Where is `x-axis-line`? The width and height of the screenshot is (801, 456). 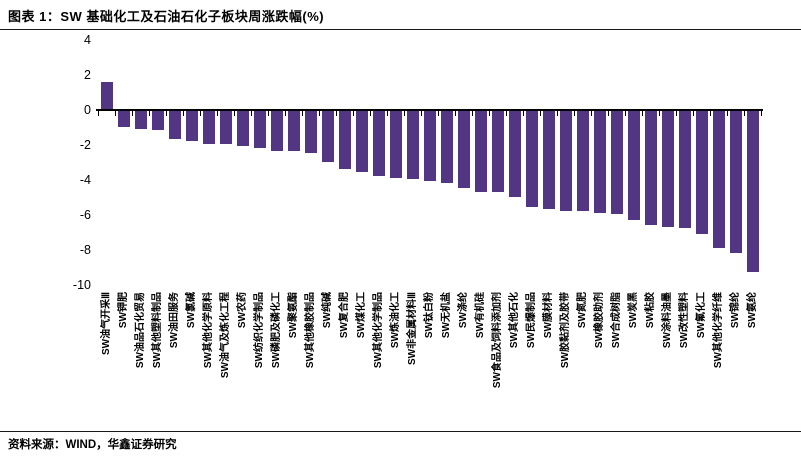 x-axis-line is located at coordinates (429, 110).